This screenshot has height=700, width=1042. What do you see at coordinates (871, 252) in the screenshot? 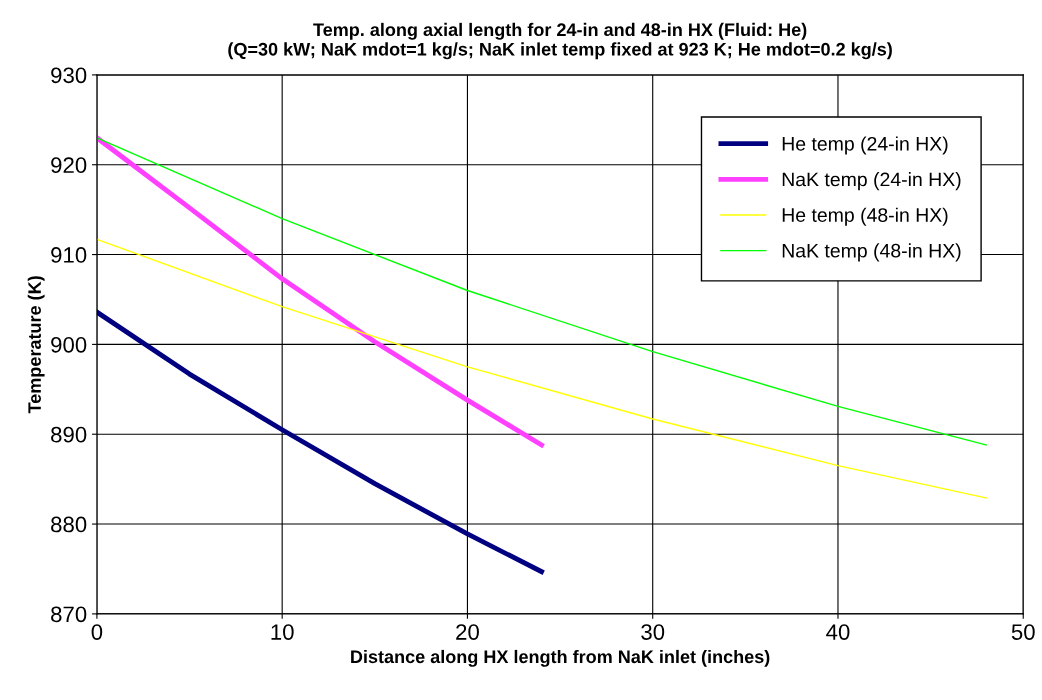
I see `legend-label: NaK temp (48-in HX)` at bounding box center [871, 252].